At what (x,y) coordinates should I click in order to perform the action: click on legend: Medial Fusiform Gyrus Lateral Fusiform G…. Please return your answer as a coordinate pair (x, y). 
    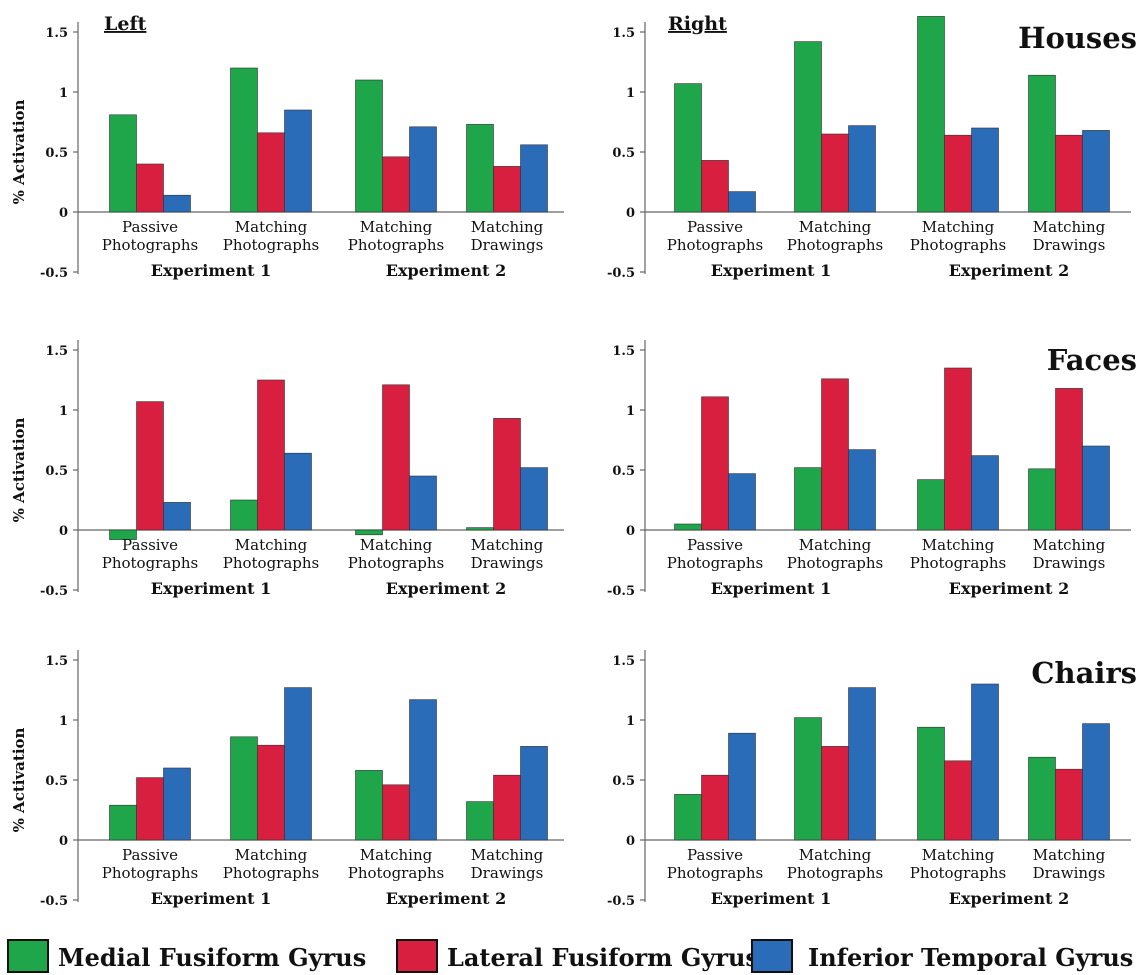
    Looking at the image, I should click on (570, 956).